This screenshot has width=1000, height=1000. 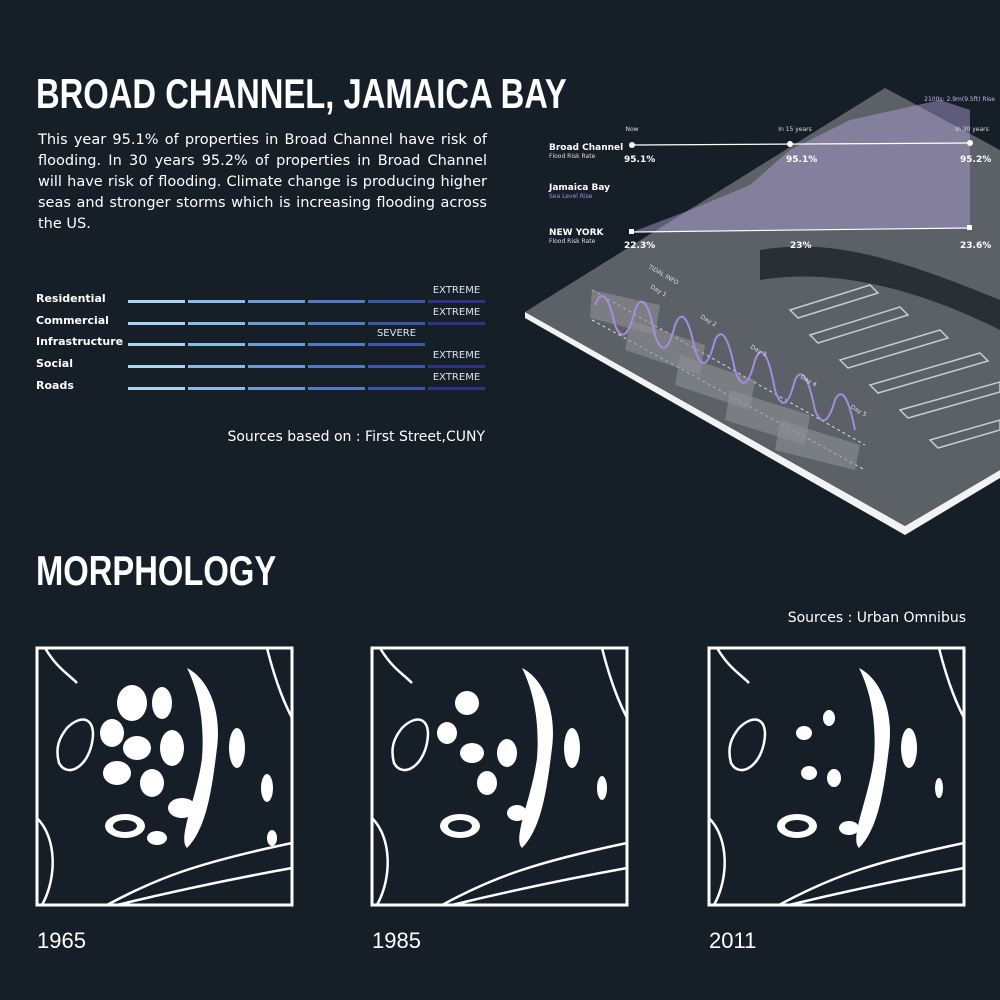 What do you see at coordinates (728, 380) in the screenshot?
I see `tidal-panel` at bounding box center [728, 380].